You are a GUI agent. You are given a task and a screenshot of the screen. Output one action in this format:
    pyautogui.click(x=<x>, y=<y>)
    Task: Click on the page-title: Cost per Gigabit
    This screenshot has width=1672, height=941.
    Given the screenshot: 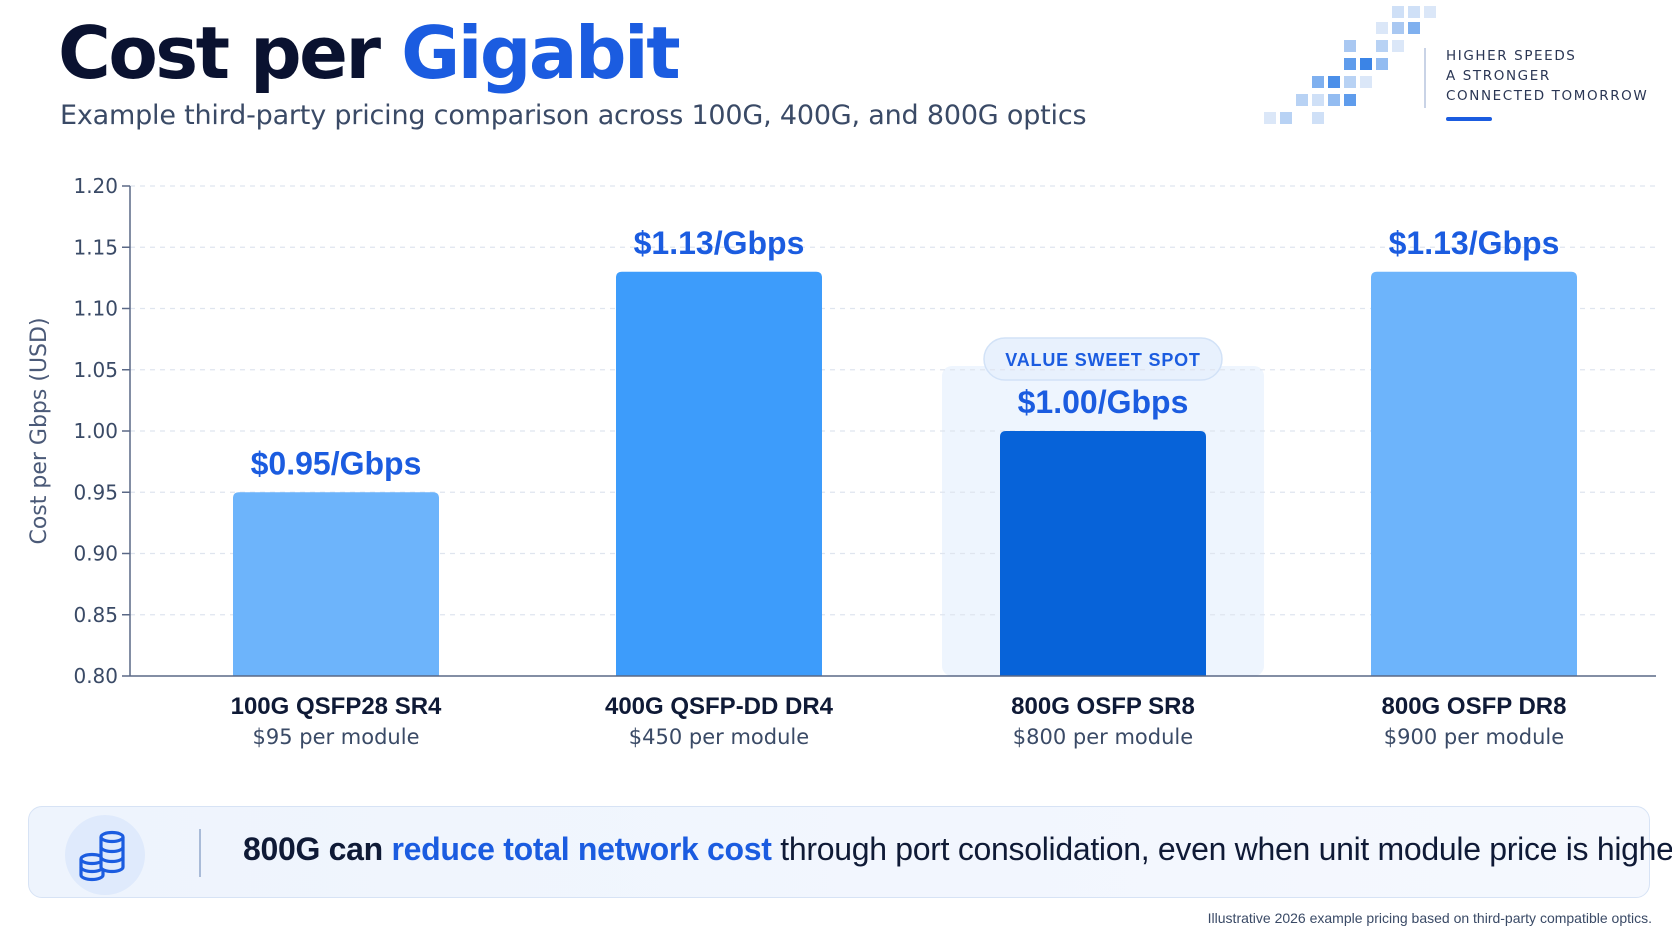 What is the action you would take?
    pyautogui.click(x=369, y=53)
    